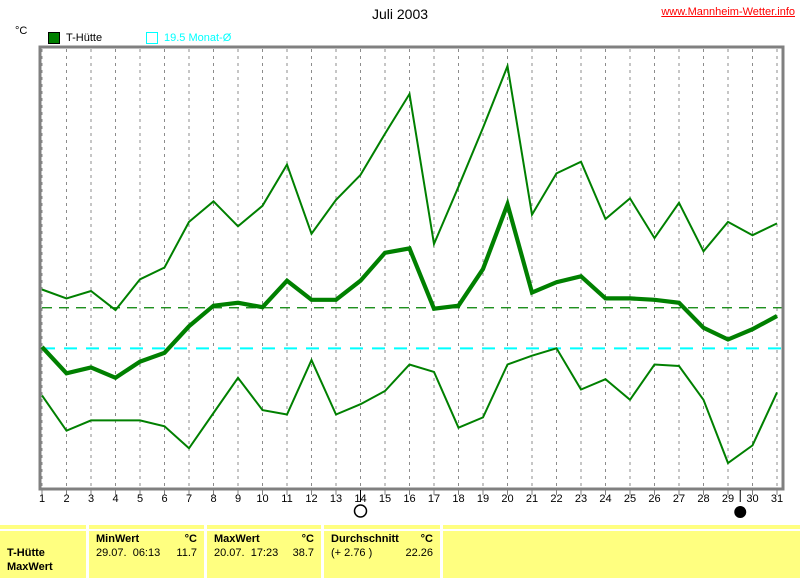 This screenshot has height=578, width=800. I want to click on avg-anomaly: (+ 2.76 ), so click(352, 553).